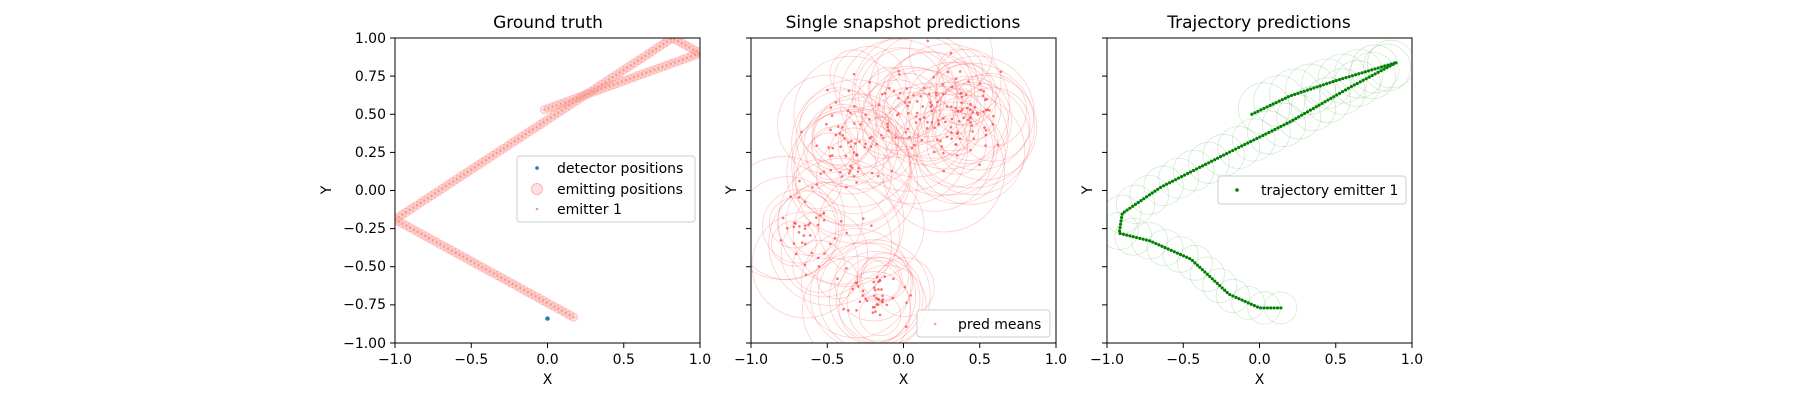 The height and width of the screenshot is (400, 1800). What do you see at coordinates (935, 324) in the screenshot?
I see `legend-marker-pred-means` at bounding box center [935, 324].